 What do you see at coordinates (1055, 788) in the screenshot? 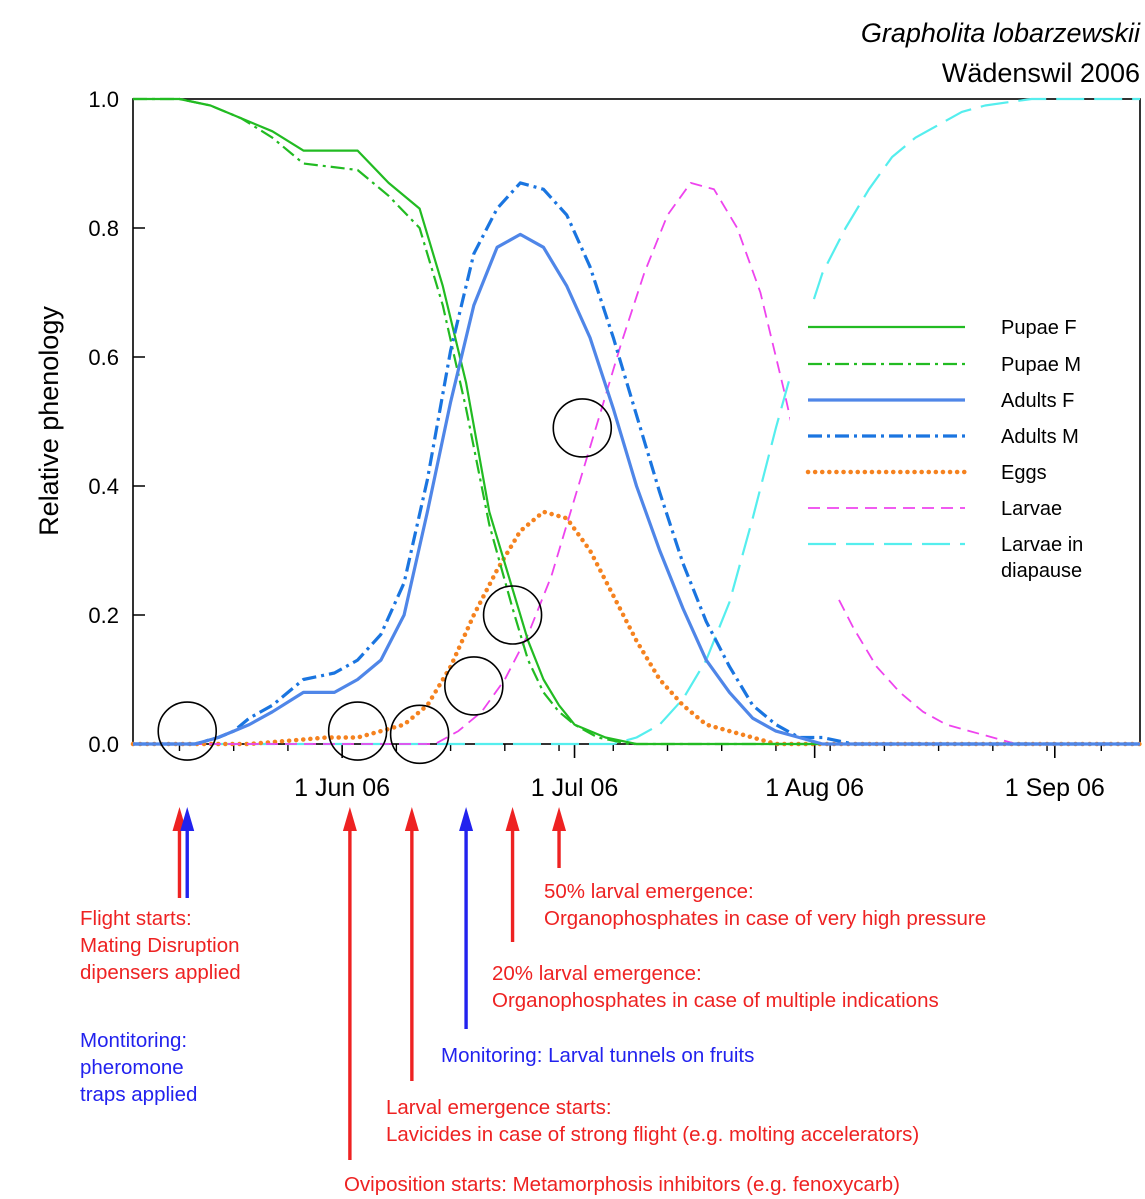
I see `x-tick-label: 1 Sep 06` at bounding box center [1055, 788].